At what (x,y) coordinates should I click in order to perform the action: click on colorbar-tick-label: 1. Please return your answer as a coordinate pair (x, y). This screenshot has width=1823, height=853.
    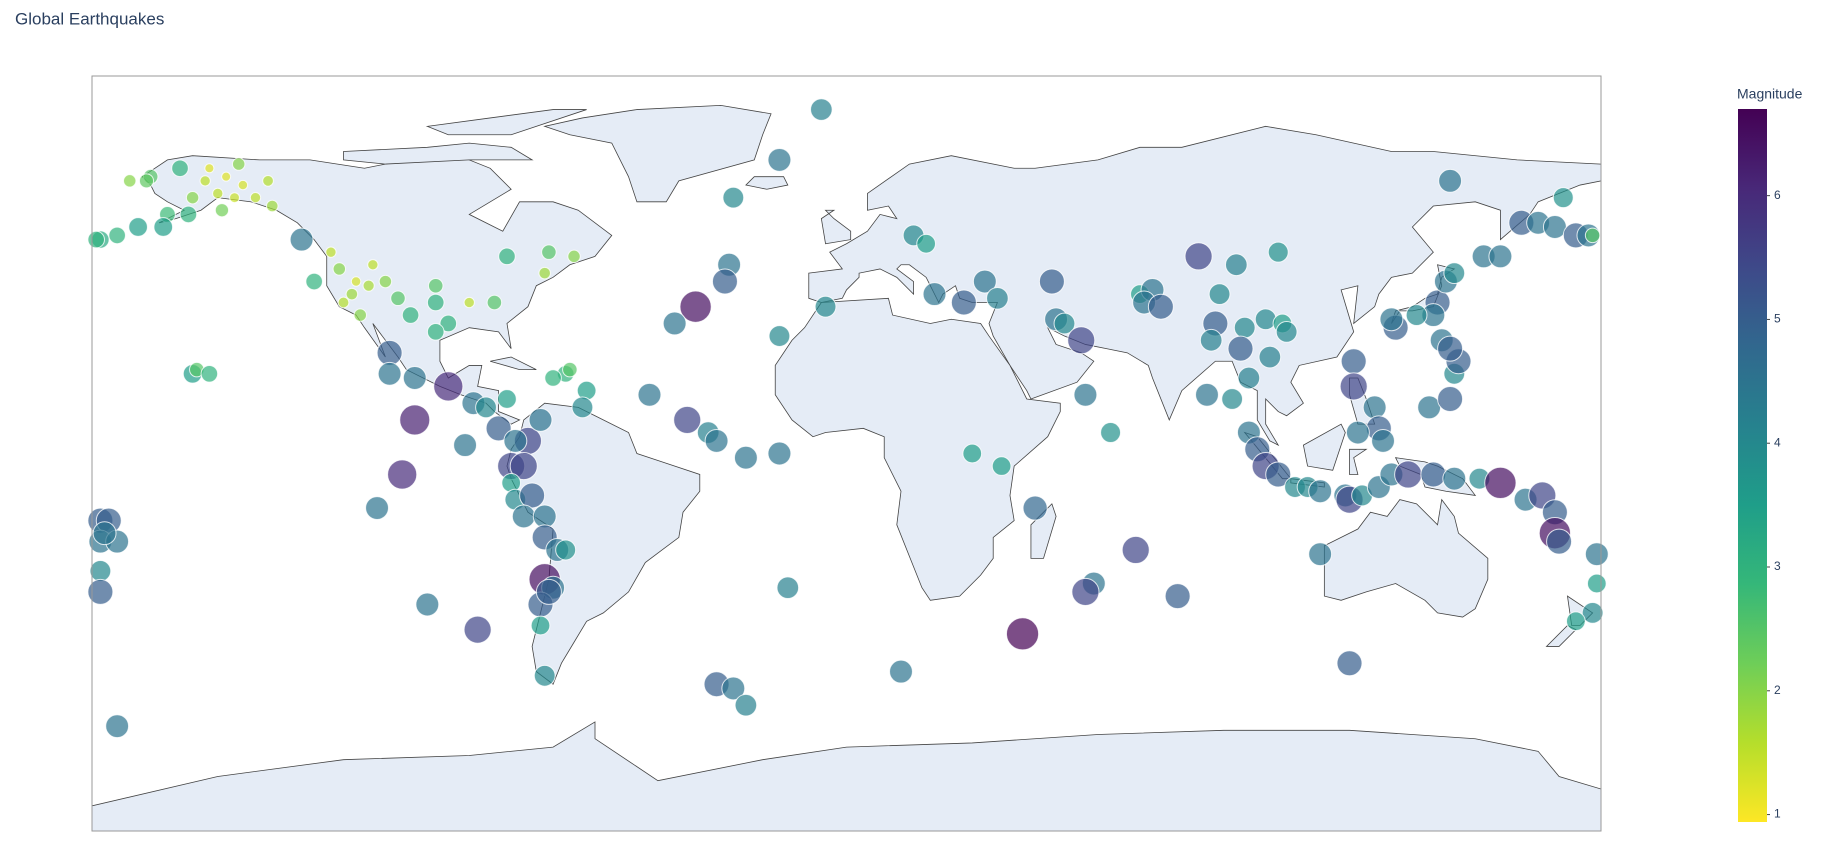
    Looking at the image, I should click on (1777, 814).